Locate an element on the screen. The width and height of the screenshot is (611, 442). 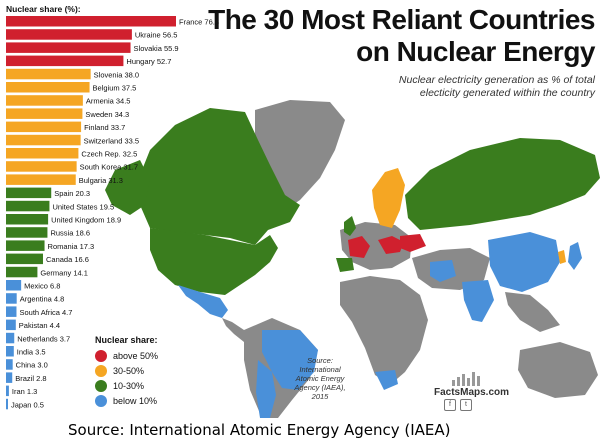
bar-label: China 3.0 is located at coordinates (32, 365).